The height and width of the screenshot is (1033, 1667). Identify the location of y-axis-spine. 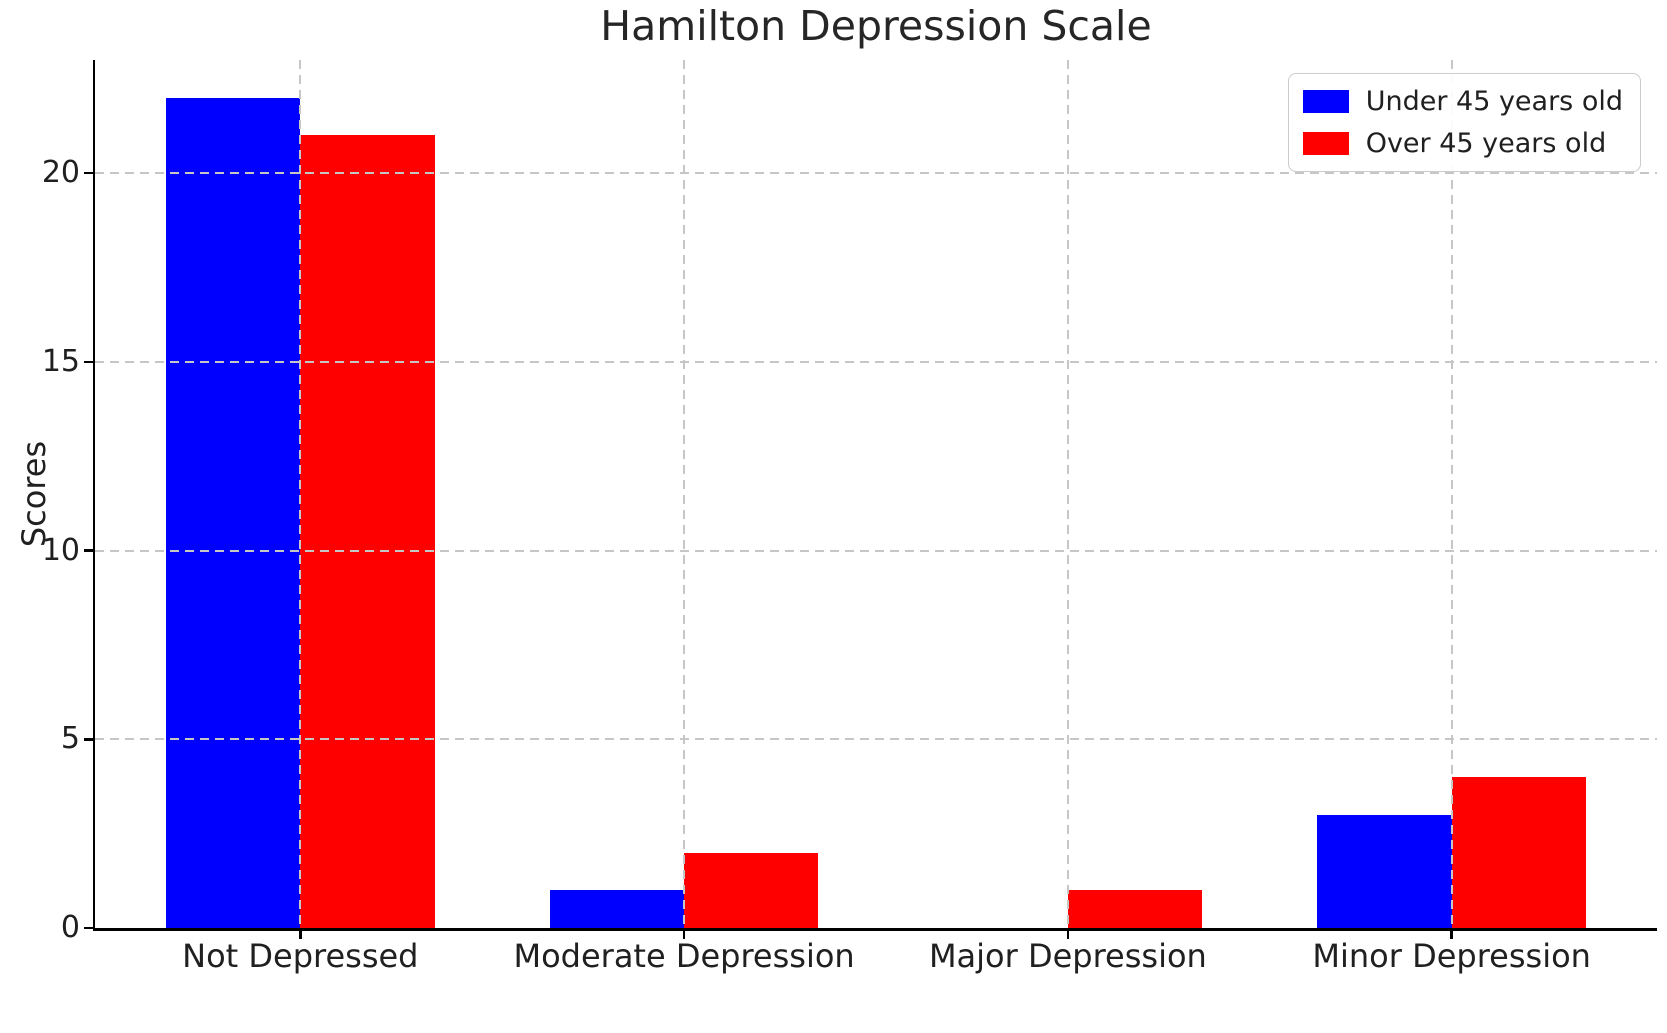
(93, 495).